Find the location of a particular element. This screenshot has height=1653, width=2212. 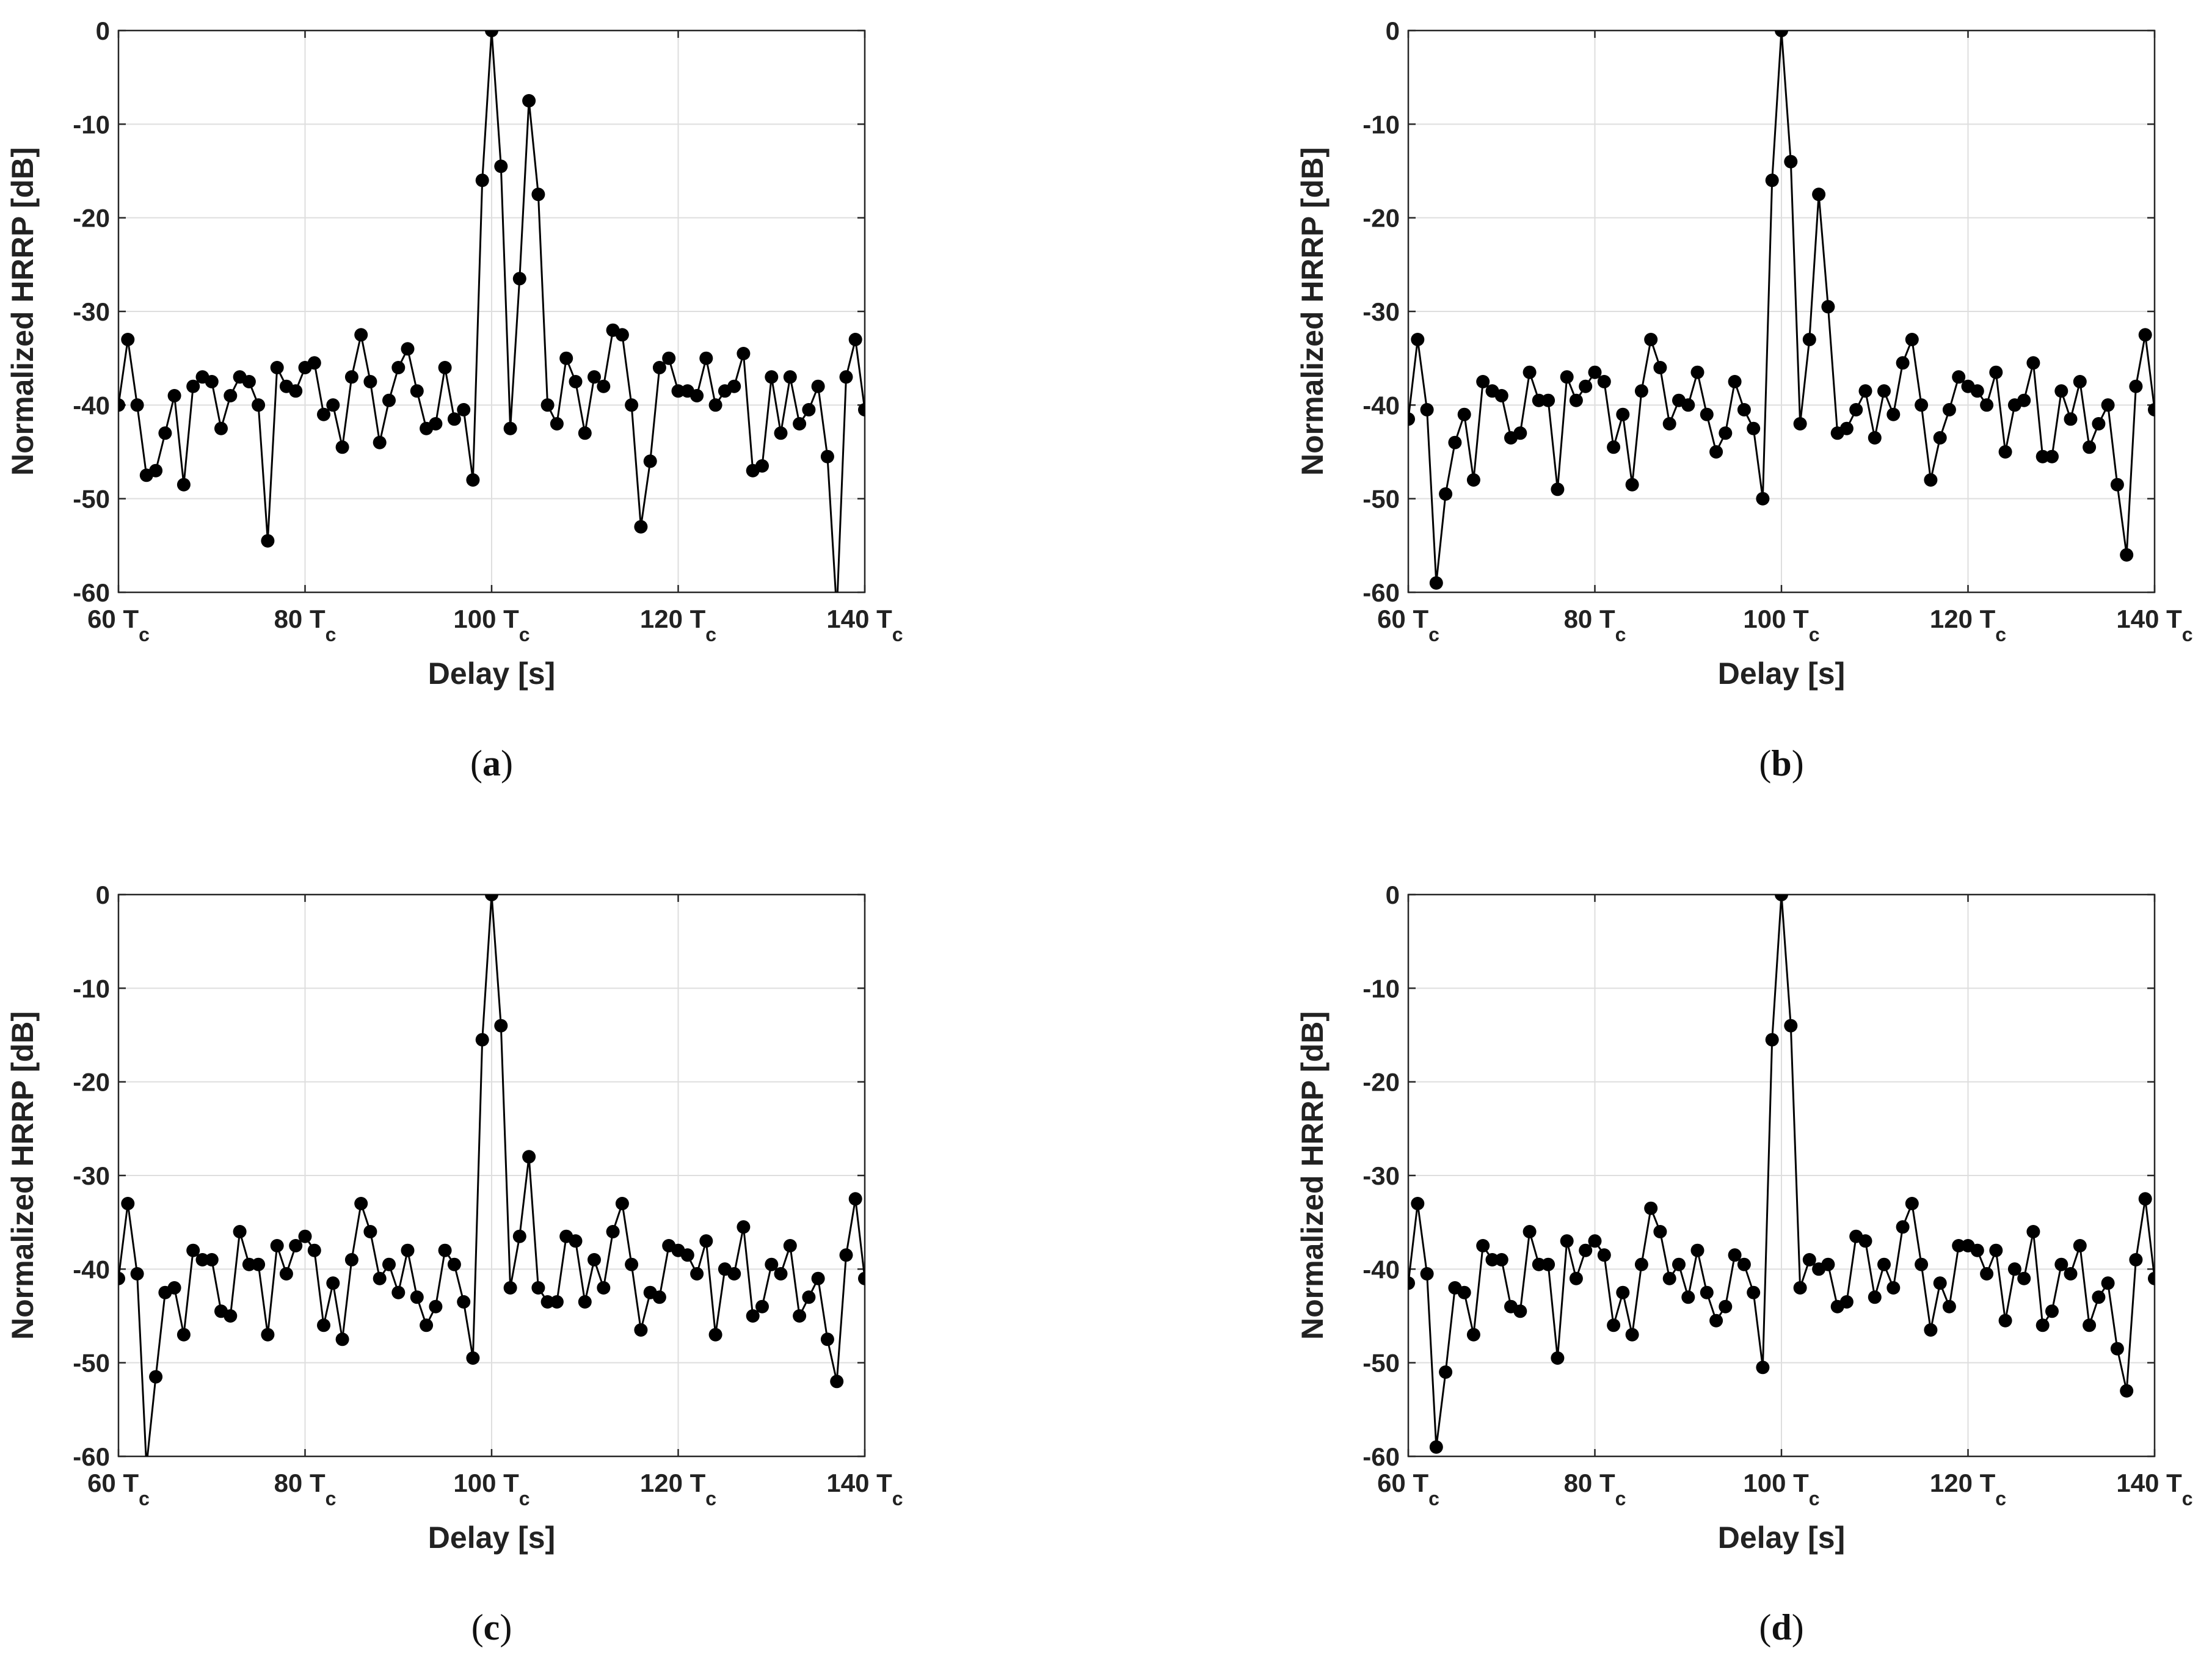

x-tick-label: 140 Tc is located at coordinates (865, 625).